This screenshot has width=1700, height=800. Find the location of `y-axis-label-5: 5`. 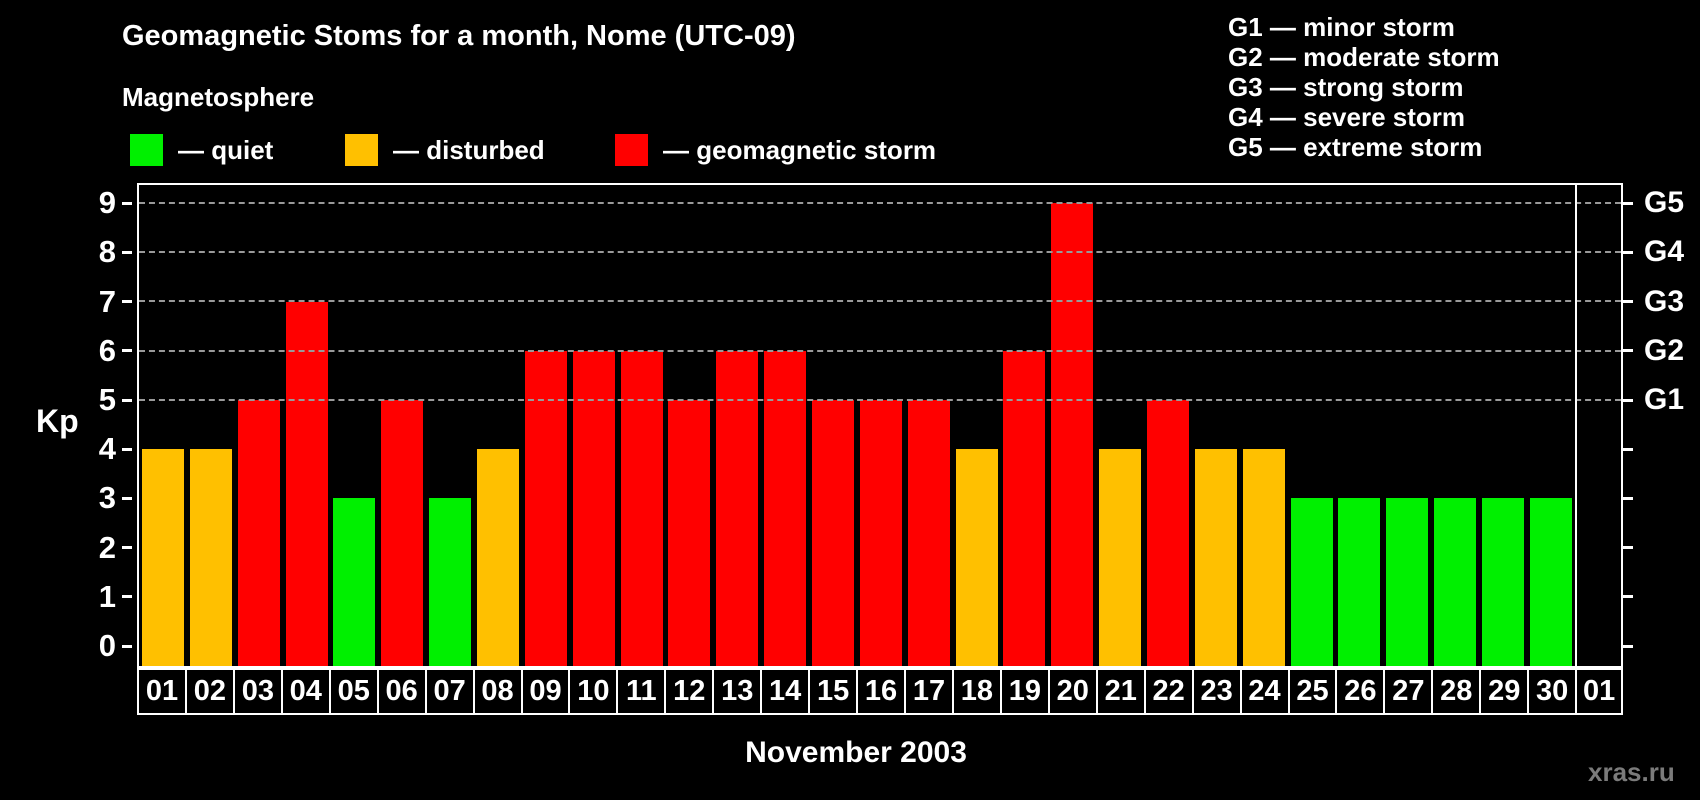

y-axis-label-5: 5 is located at coordinates (107, 399).